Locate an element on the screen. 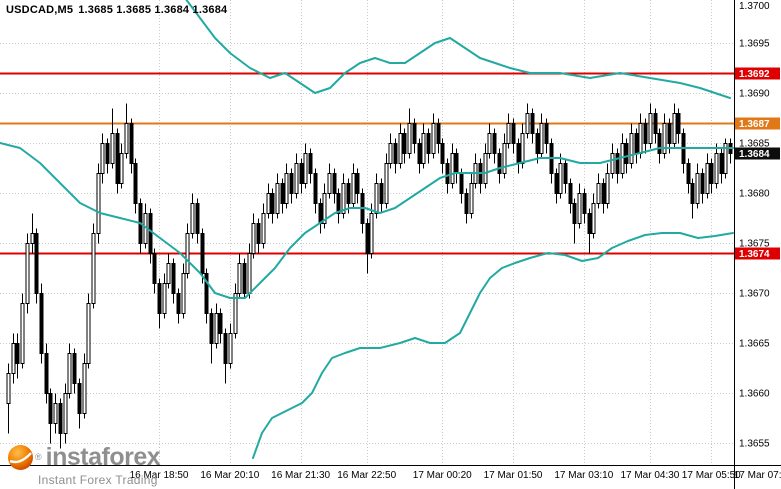  price-tick-label: 1.3695 is located at coordinates (754, 44).